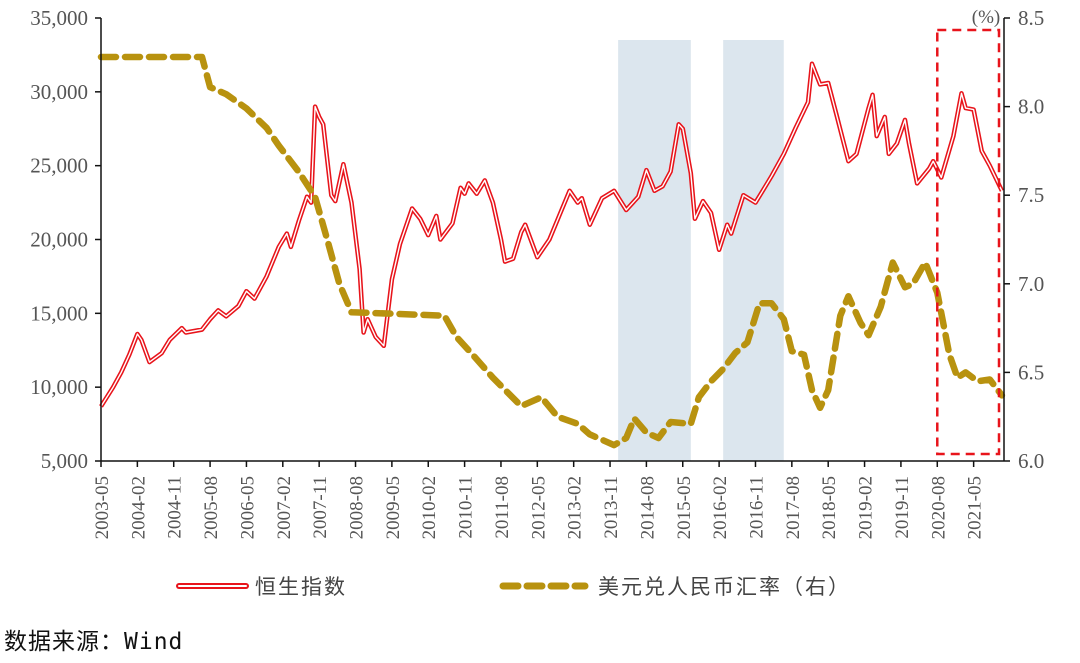 This screenshot has width=1080, height=663. Describe the element at coordinates (1031, 195) in the screenshot. I see `y2-tick-label: 7.5` at that location.